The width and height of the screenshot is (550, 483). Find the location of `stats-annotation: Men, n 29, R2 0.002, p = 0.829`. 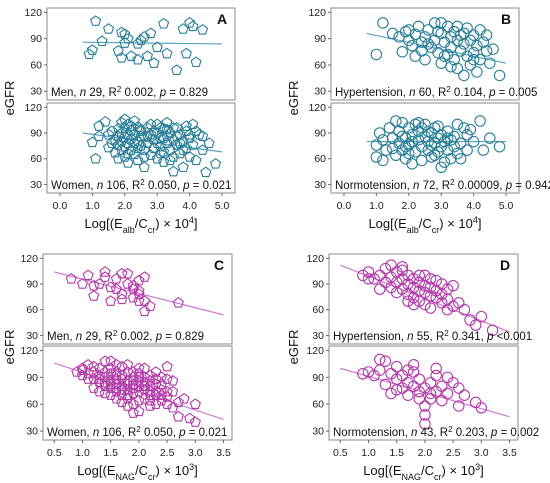

stats-annotation: Men, n 29, R2 0.002, p = 0.829 is located at coordinates (125, 336).